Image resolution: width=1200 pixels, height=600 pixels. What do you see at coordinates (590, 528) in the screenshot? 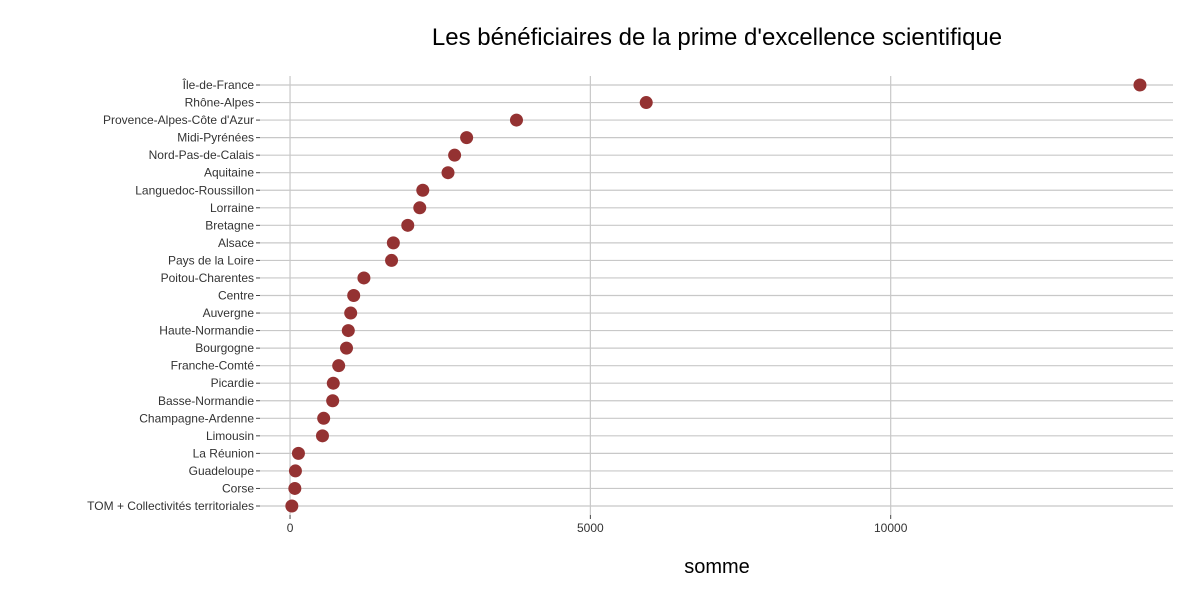
I see `x-tick-label: 5000` at bounding box center [590, 528].